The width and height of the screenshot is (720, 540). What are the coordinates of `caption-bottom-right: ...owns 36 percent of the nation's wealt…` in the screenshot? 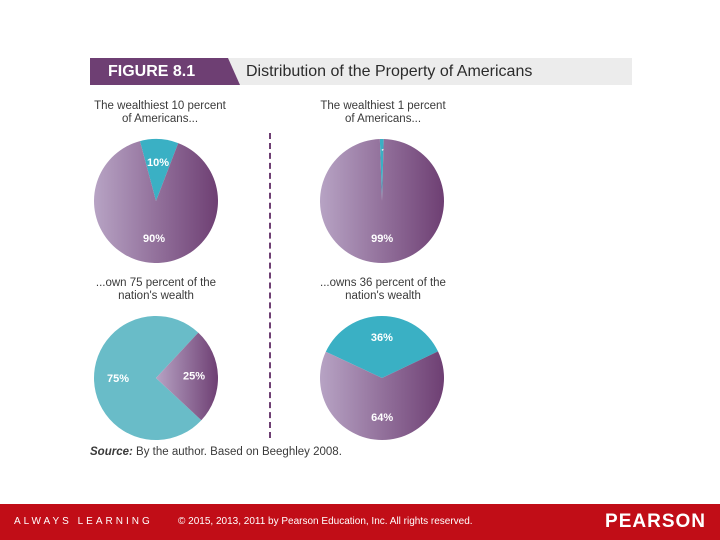 It's located at (383, 290).